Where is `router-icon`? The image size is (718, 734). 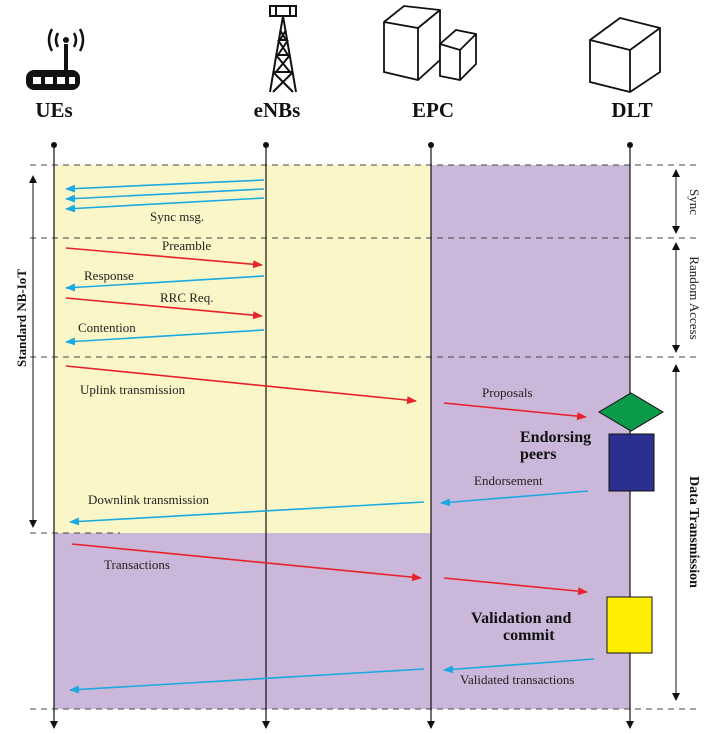
router-icon is located at coordinates (55, 59).